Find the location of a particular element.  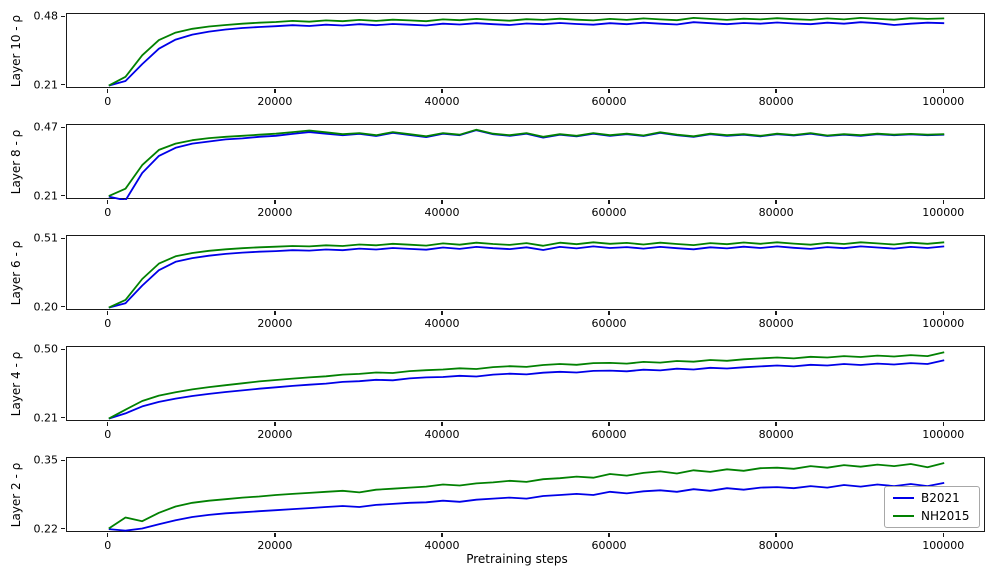

y-tick-label: 0.50 is located at coordinates (46, 349).